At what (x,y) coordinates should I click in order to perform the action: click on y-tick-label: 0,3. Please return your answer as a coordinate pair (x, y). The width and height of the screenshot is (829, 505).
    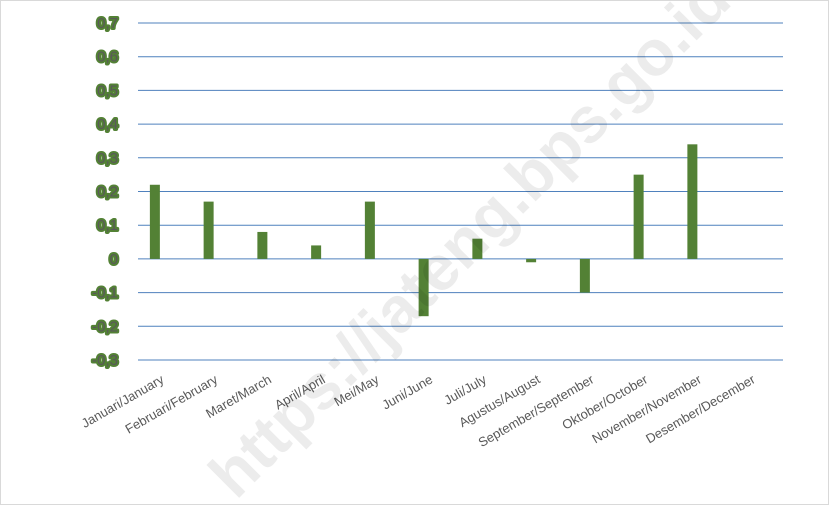
    Looking at the image, I should click on (107, 158).